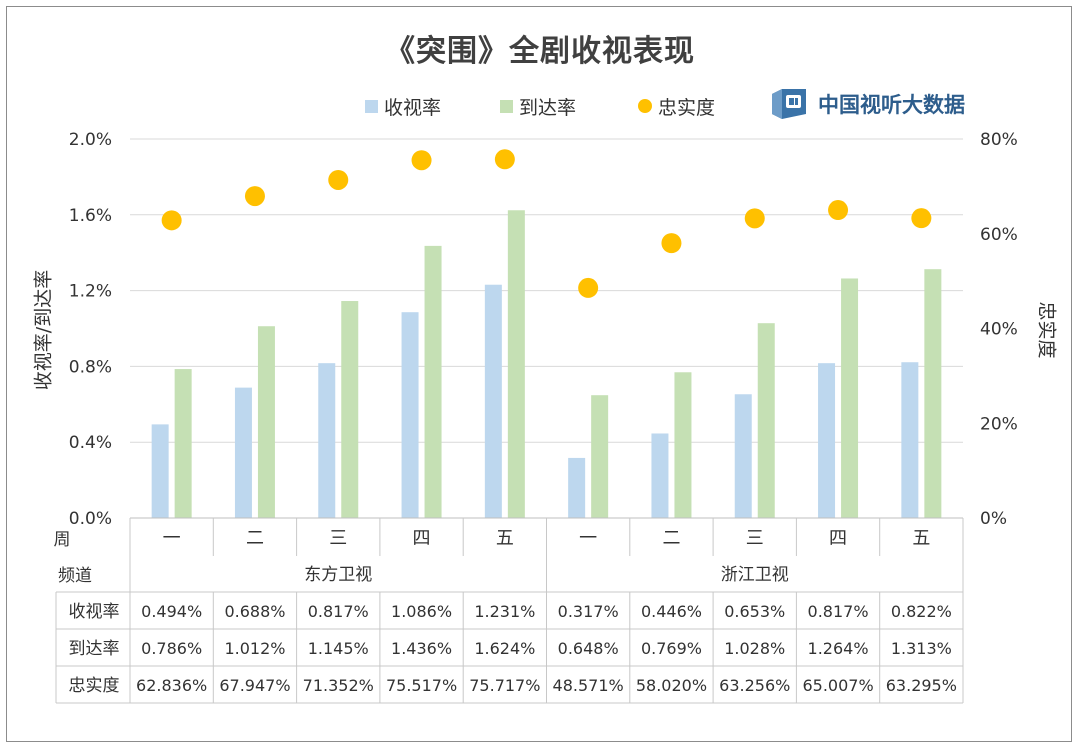 The height and width of the screenshot is (750, 1080). I want to click on y2-tick-label: 20%, so click(999, 424).